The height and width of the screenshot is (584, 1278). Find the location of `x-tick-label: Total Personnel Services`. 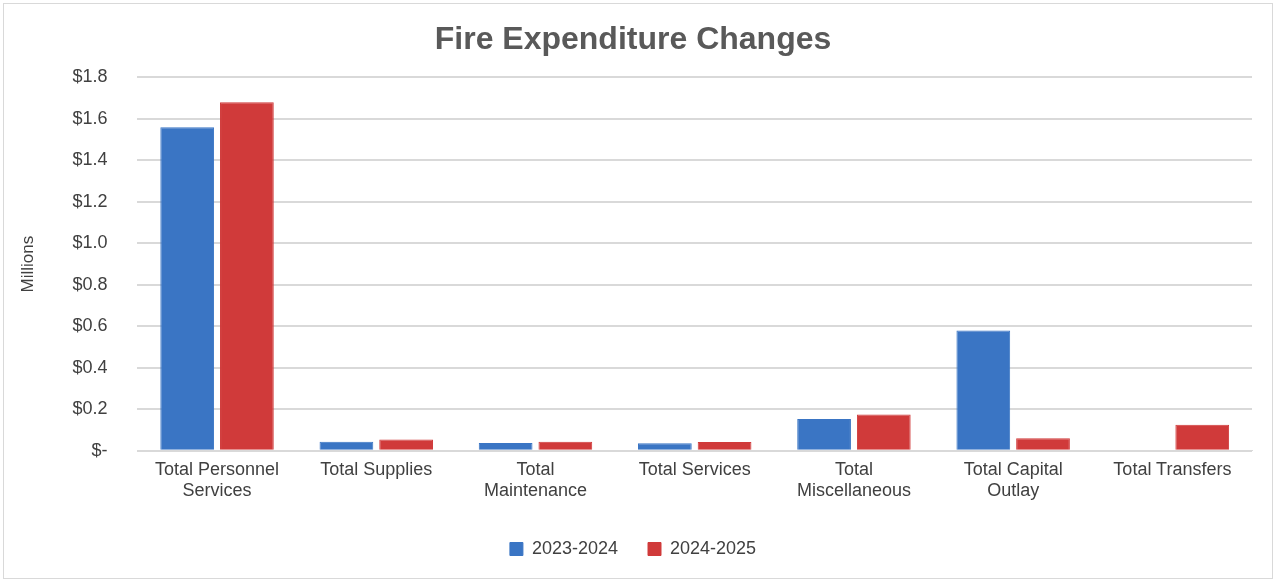

x-tick-label: Total Personnel Services is located at coordinates (217, 479).